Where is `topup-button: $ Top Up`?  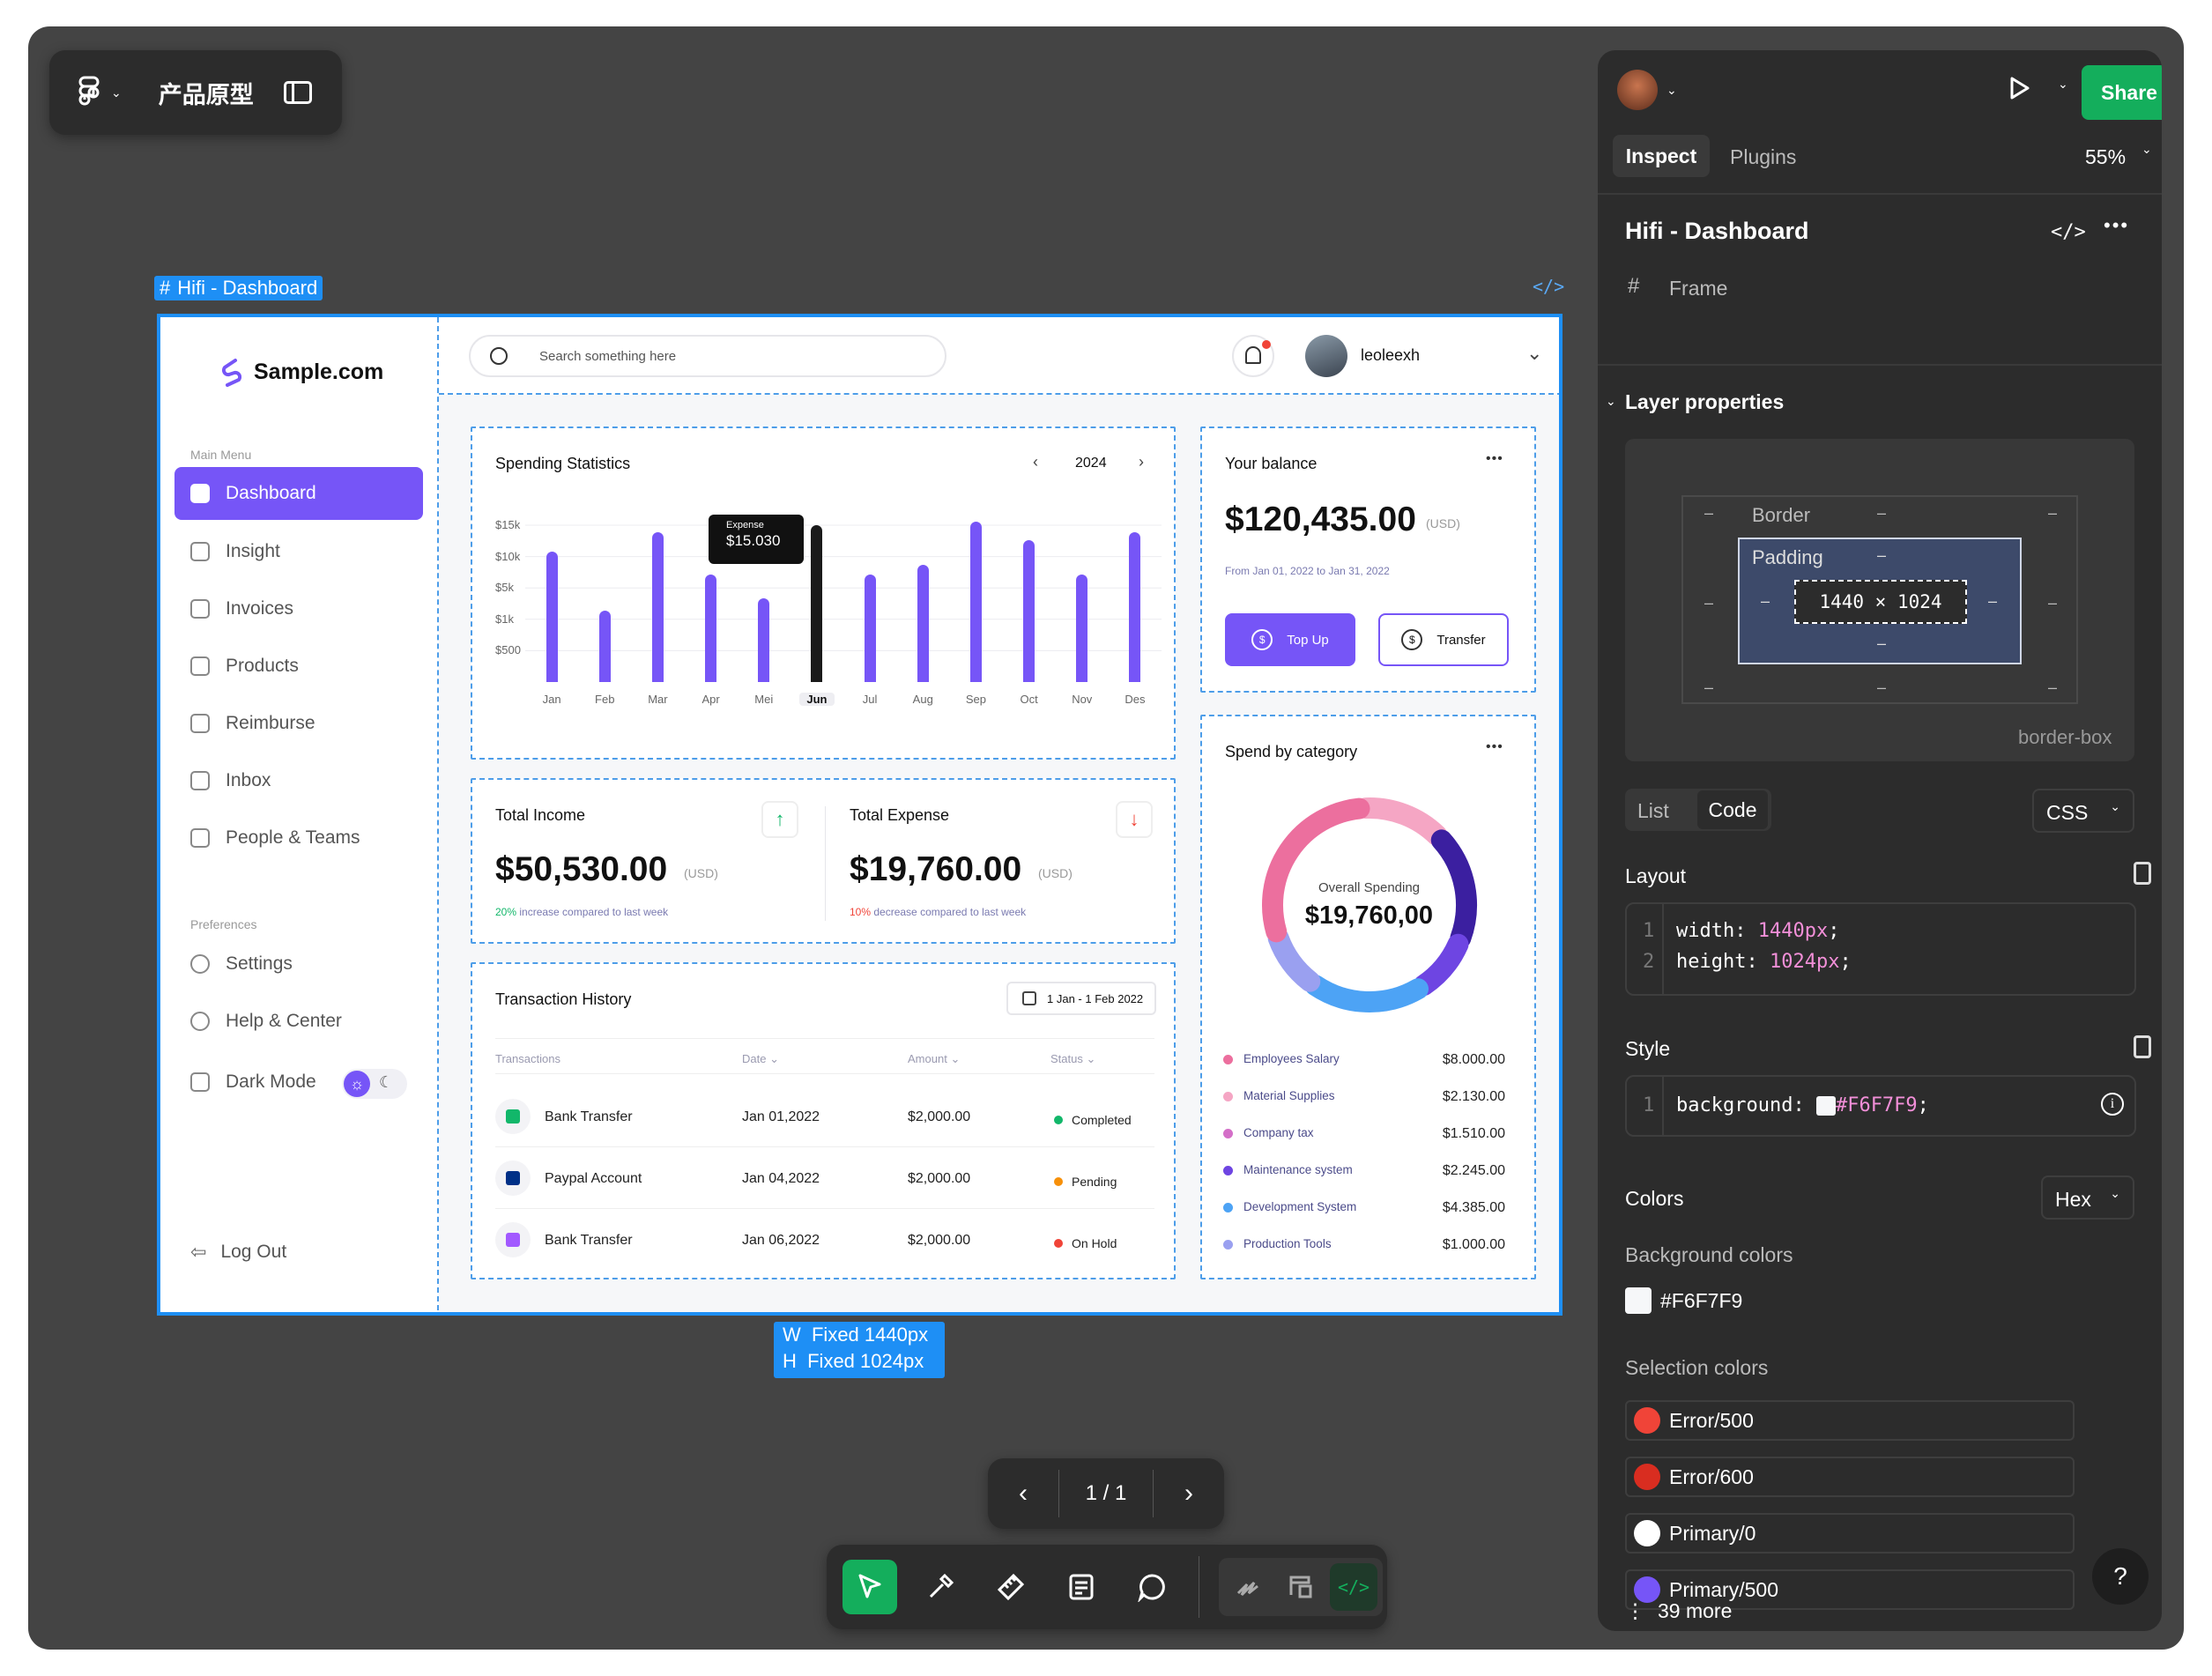 topup-button: $ Top Up is located at coordinates (1290, 639).